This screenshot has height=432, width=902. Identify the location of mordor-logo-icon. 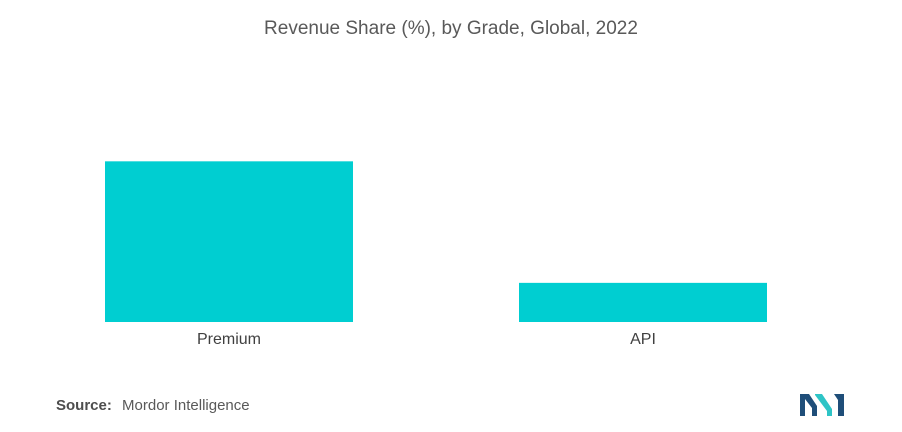
(822, 405).